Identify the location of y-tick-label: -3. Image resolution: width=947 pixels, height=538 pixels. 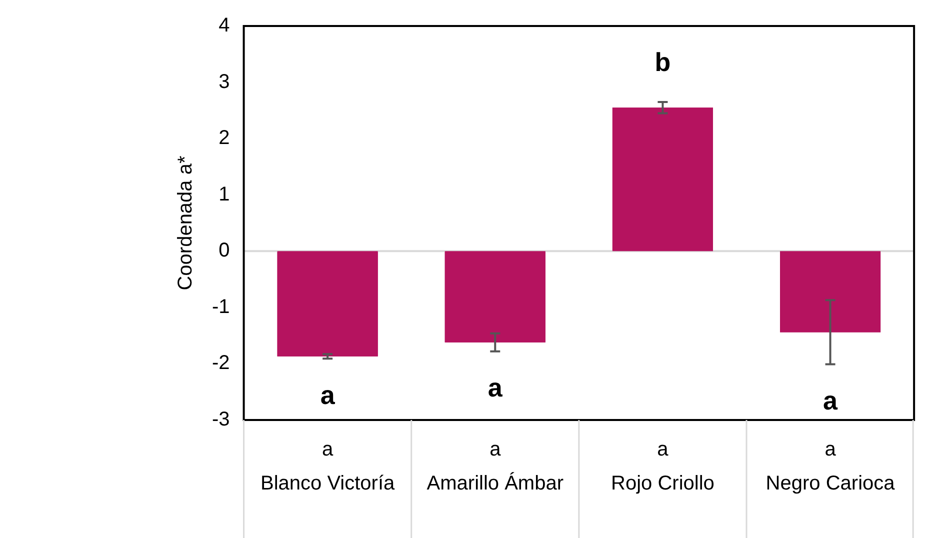
(221, 419).